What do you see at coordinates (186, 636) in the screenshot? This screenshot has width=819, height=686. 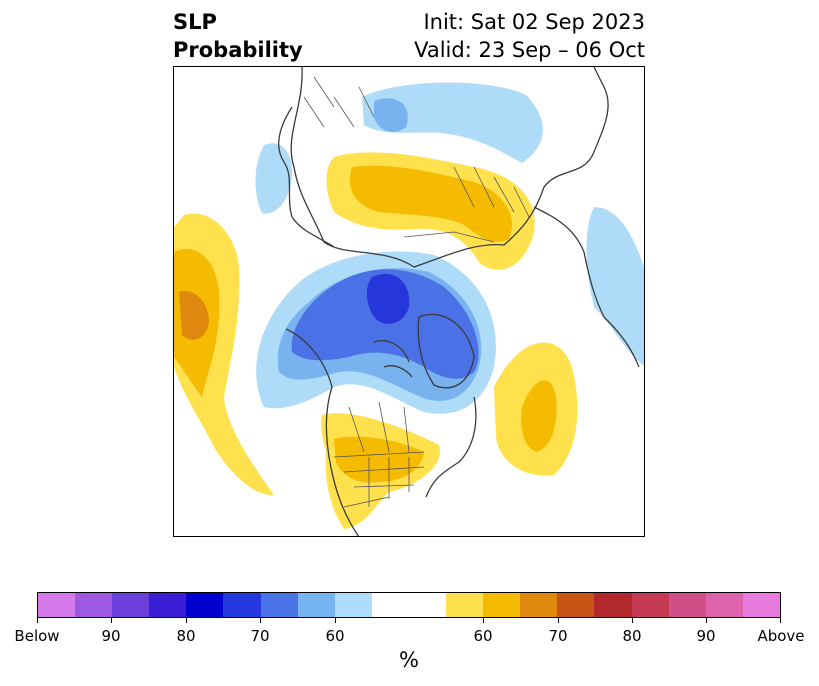 I see `colorbar-label-below-80: 80` at bounding box center [186, 636].